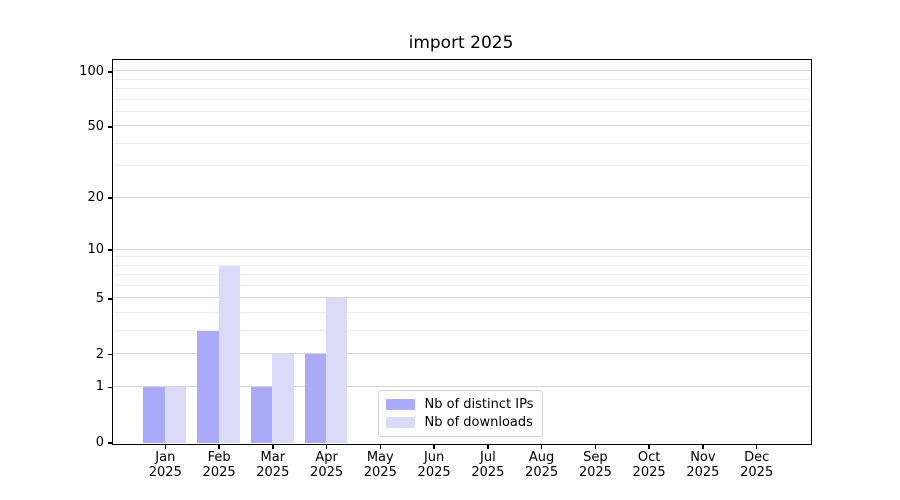 The width and height of the screenshot is (900, 500). I want to click on legend: Nb of distinct IPs Nb of downloads, so click(460, 413).